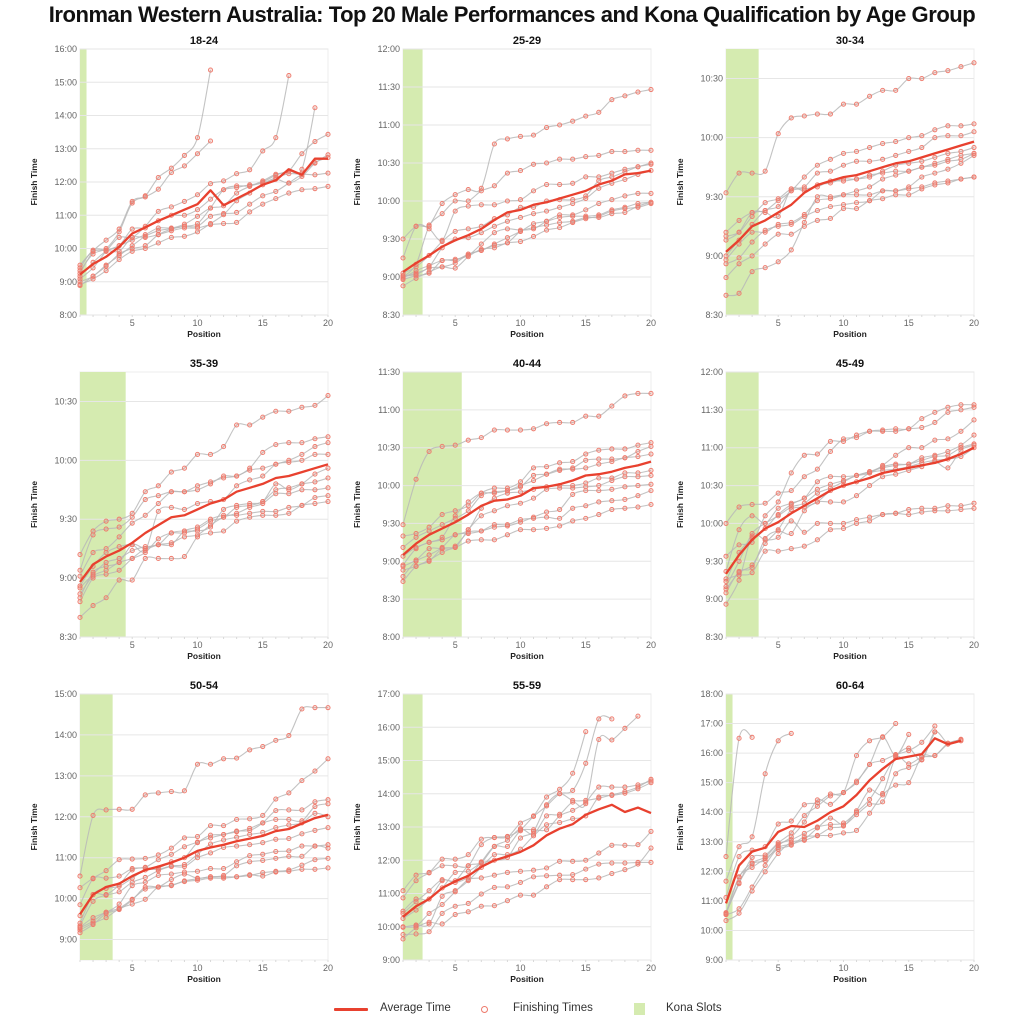 Image resolution: width=1024 pixels, height=1024 pixels. I want to click on y-tick-label: 8:30, so click(714, 637).